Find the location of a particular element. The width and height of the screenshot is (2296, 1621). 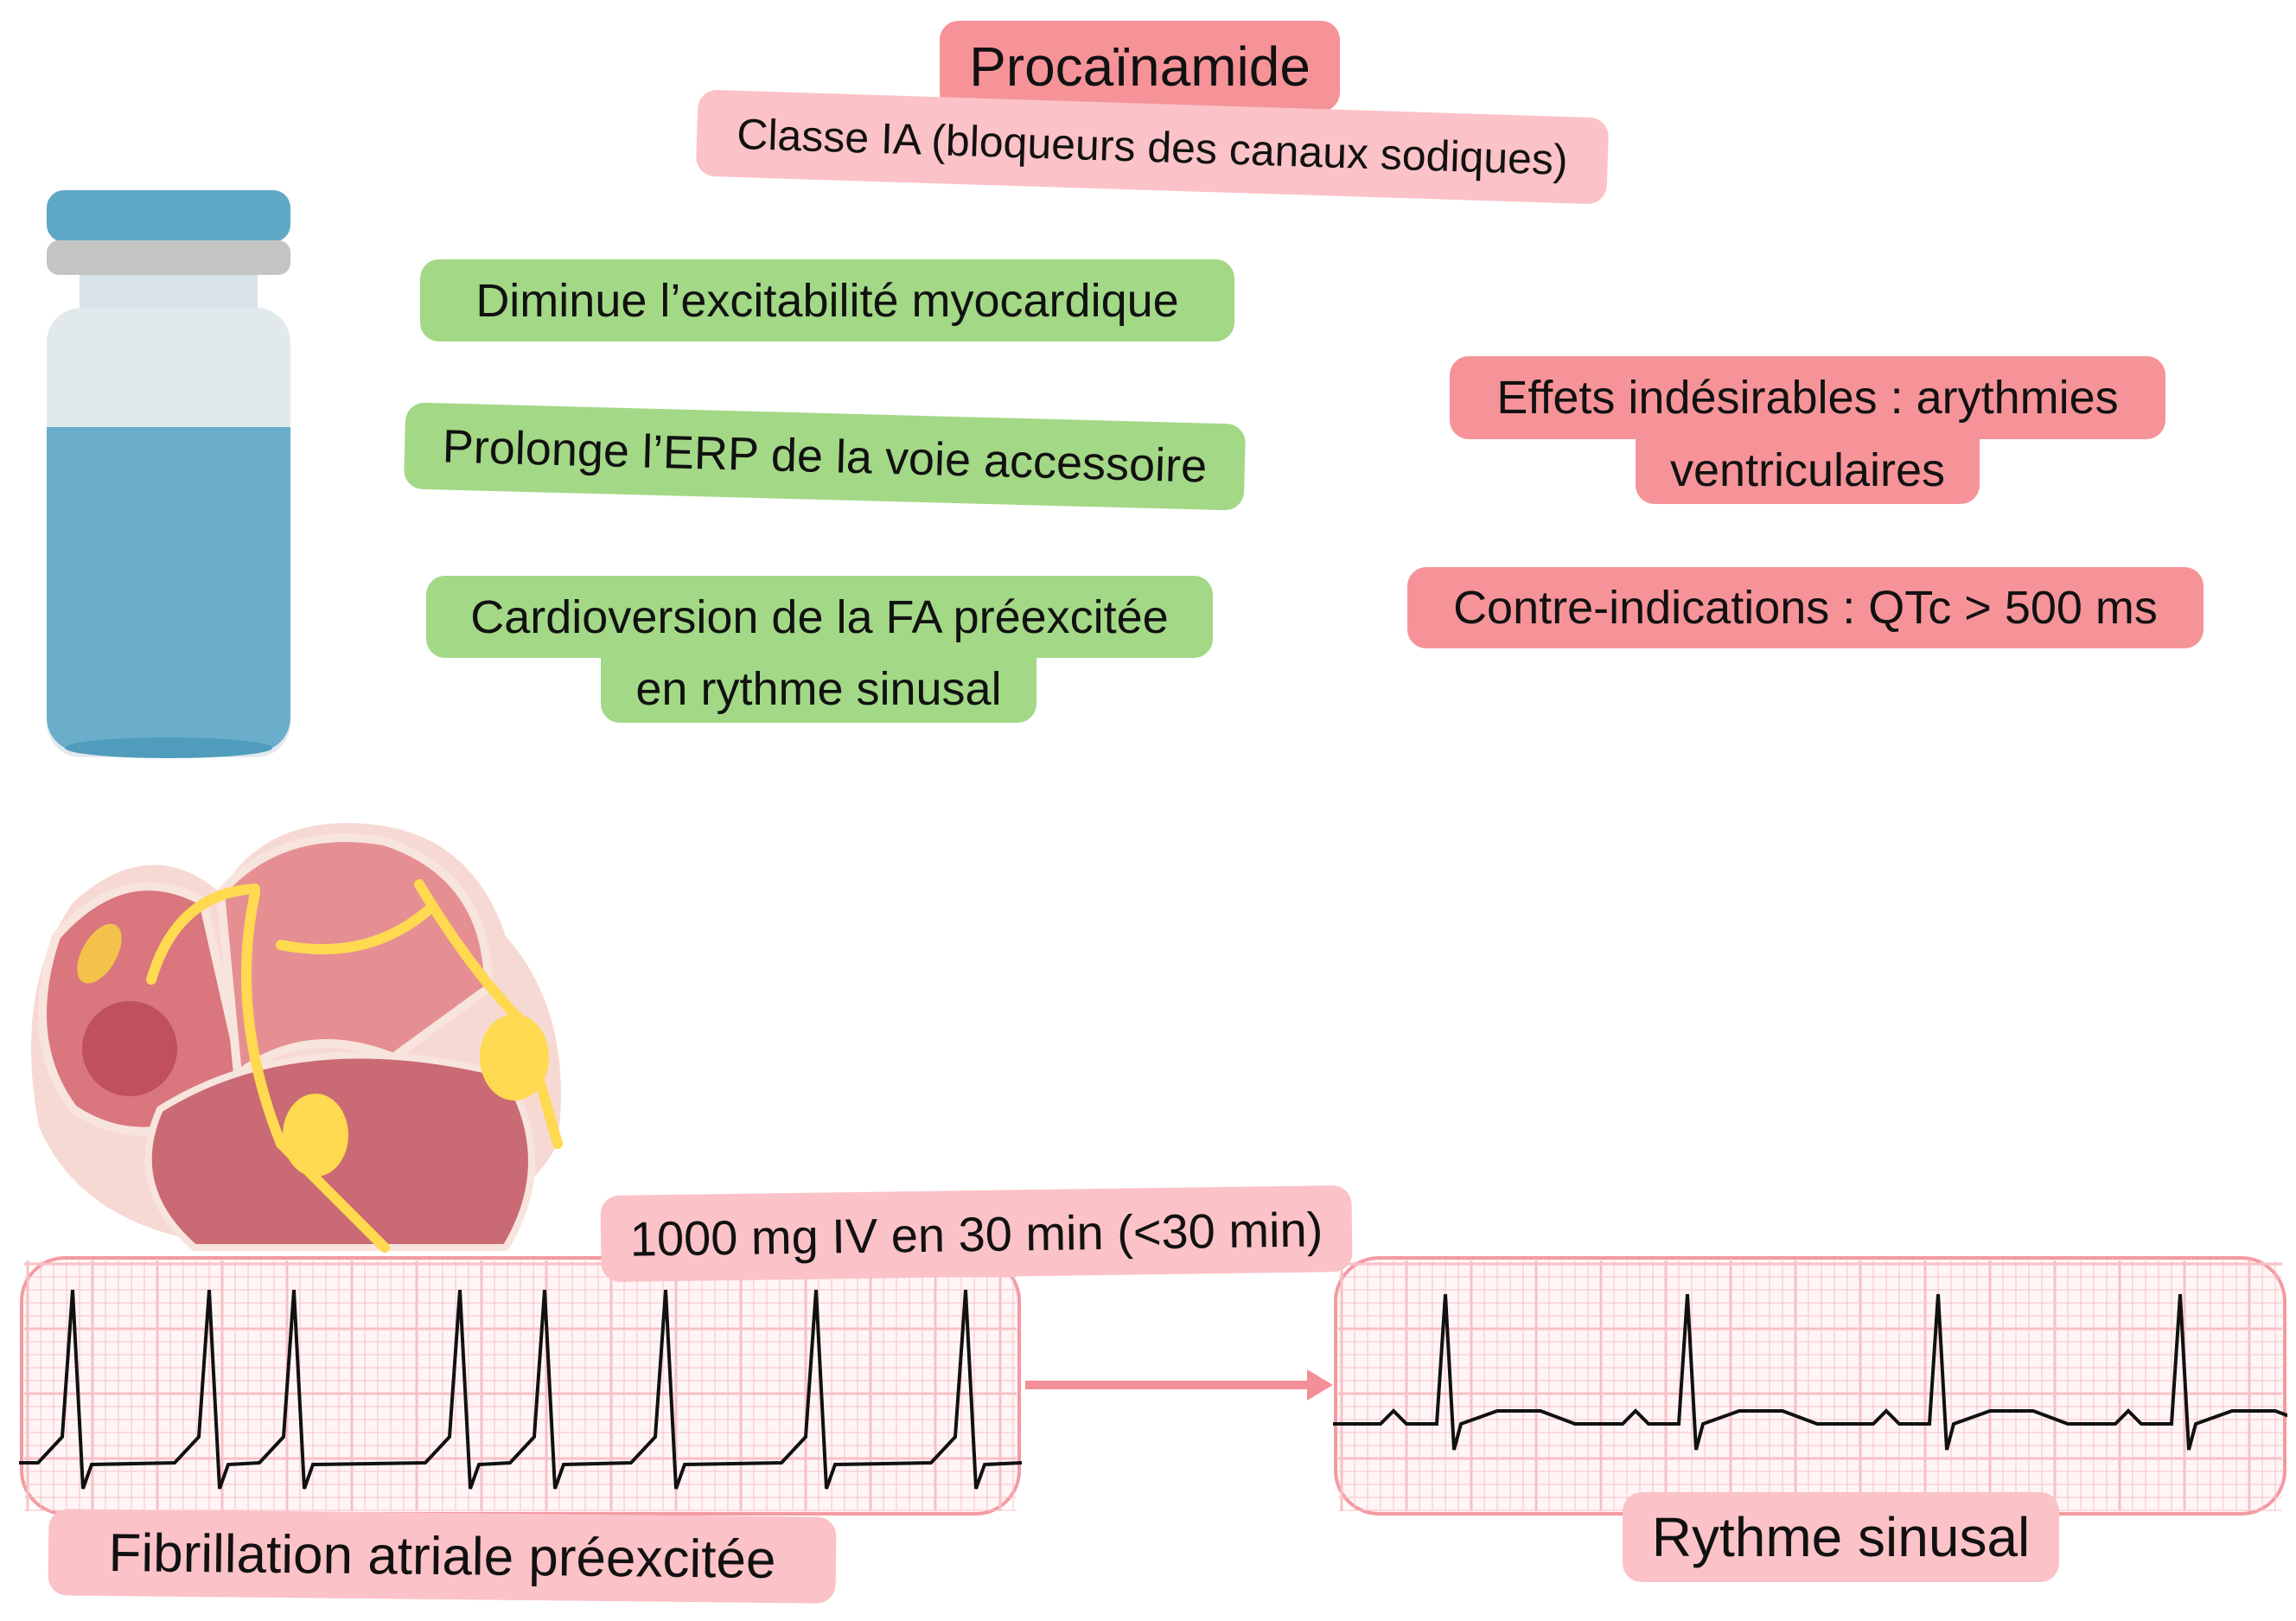

ecg-strip-sinus is located at coordinates (1810, 1386).